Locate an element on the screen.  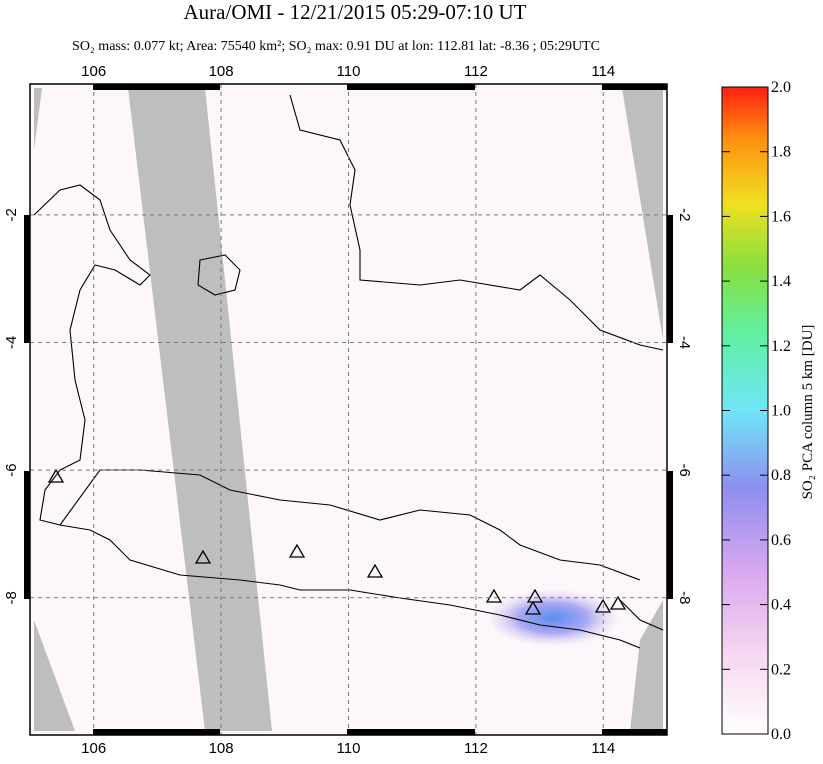
colorbar-tick-label: 1.2 is located at coordinates (781, 346).